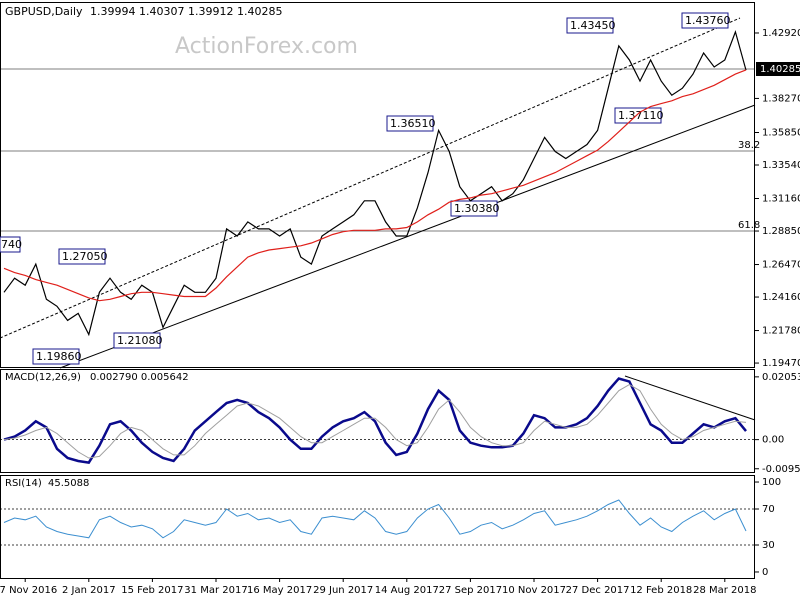 The image size is (800, 600). Describe the element at coordinates (28, 590) in the screenshot. I see `x-tick-label: 17 Nov 2016` at that location.